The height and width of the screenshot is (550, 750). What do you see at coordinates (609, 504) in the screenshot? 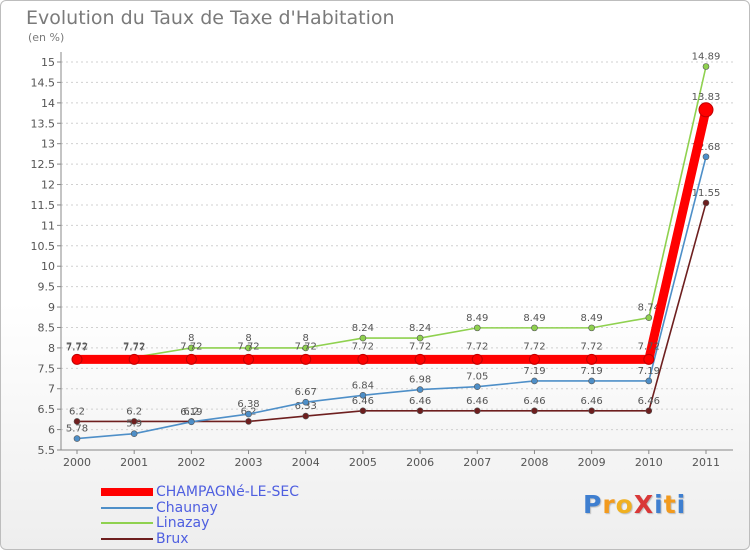
I see `logo-letter: r` at bounding box center [609, 504].